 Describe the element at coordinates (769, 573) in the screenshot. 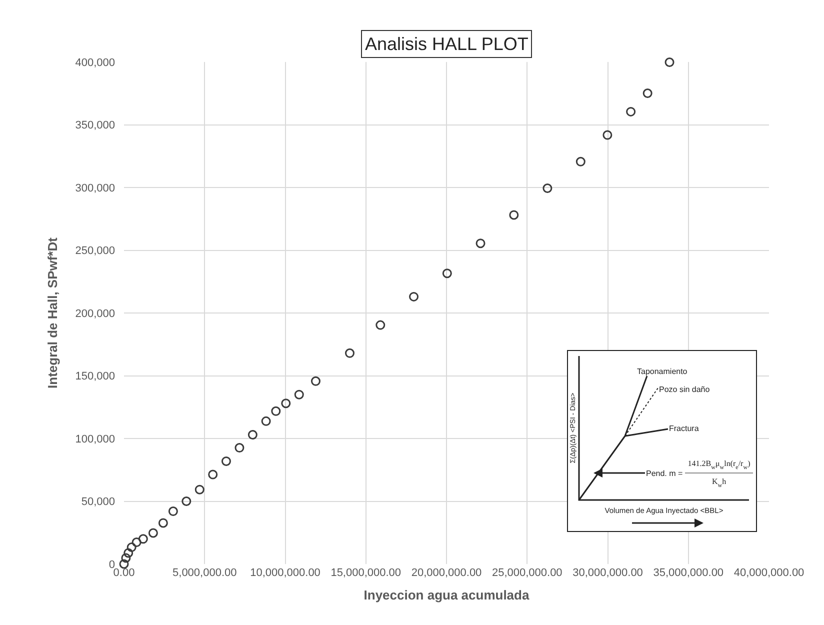

I see `x-tick-label: 40,000,000.00` at that location.